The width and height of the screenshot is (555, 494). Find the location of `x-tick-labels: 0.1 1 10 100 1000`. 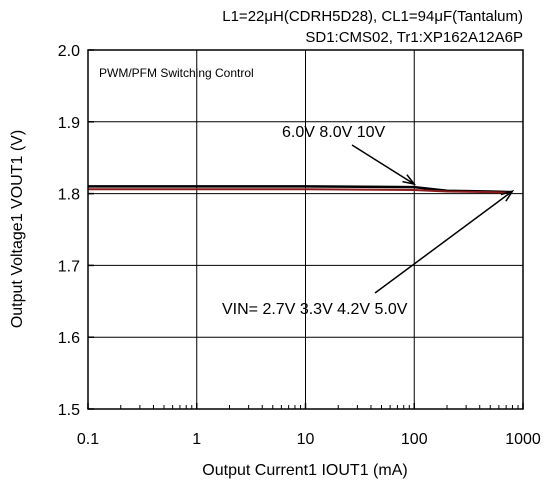

x-tick-labels: 0.1 1 10 100 1000 is located at coordinates (309, 439).